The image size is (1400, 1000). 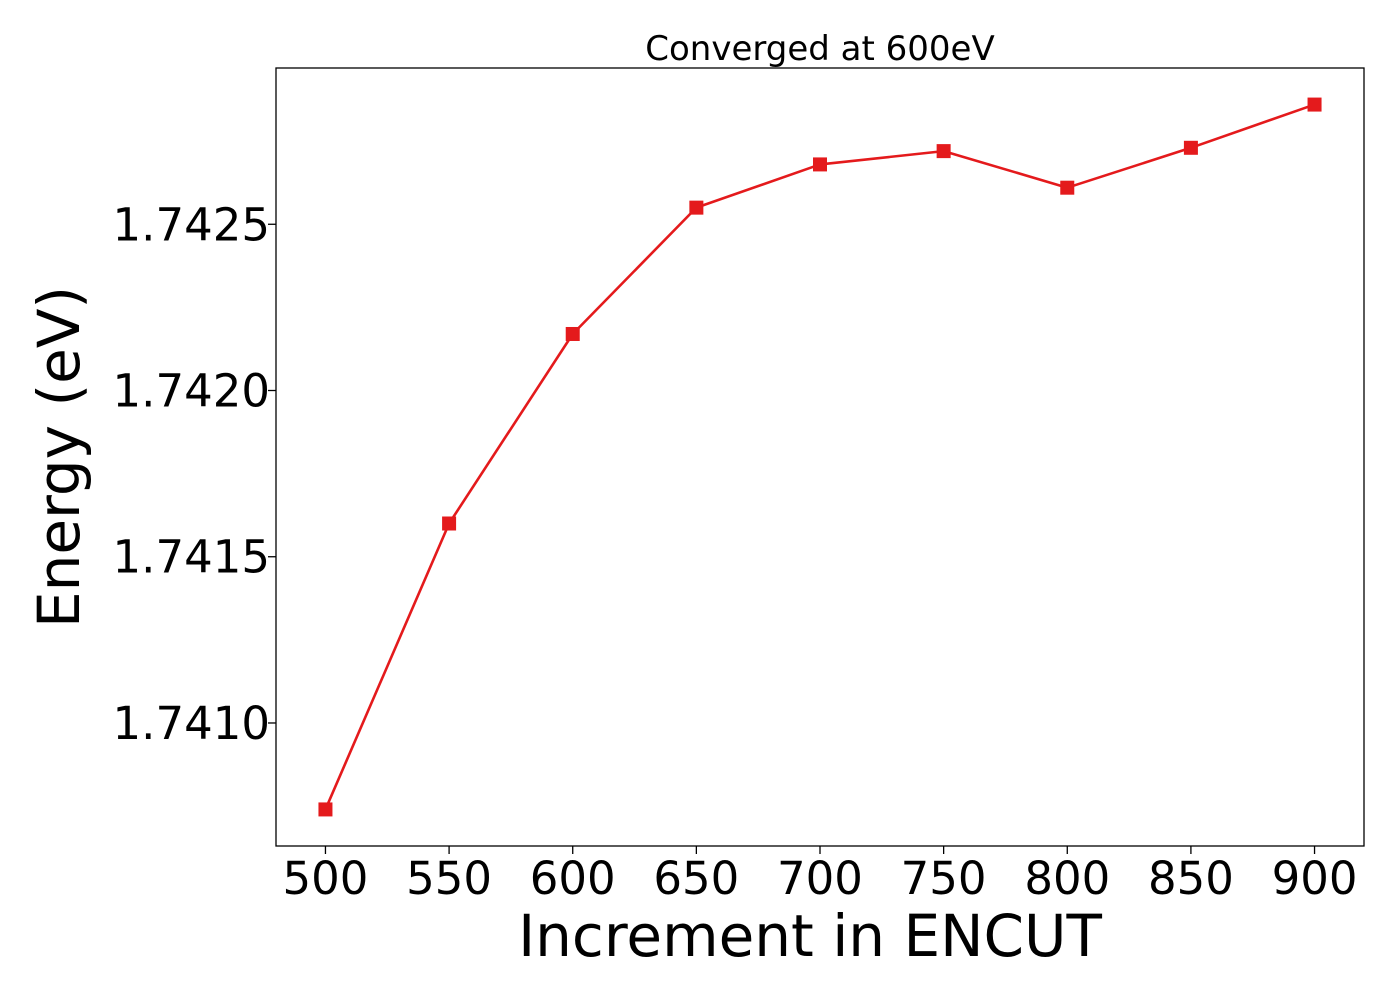 I want to click on x-axis-label: Increment in ENCUT, so click(x=810, y=936).